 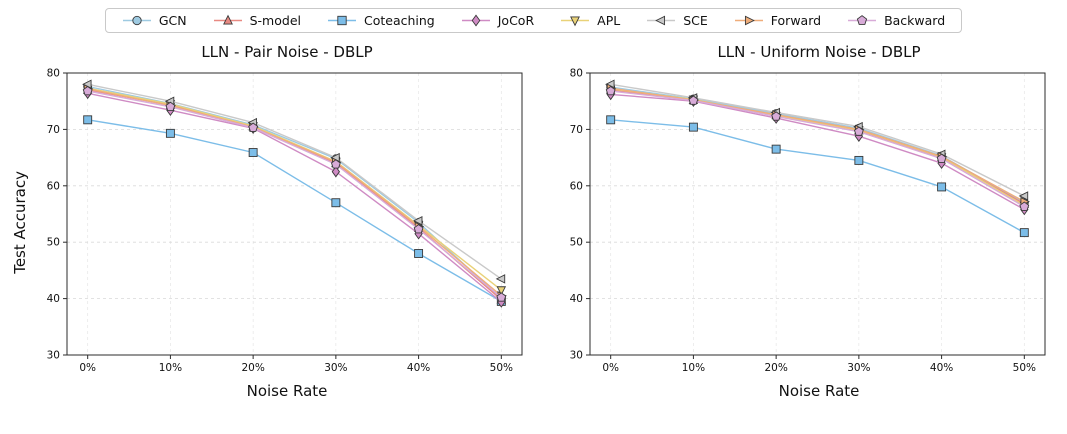 I want to click on plot-title-uniform-noise: LLN - Uniform Noise - DBLP, so click(x=819, y=52).